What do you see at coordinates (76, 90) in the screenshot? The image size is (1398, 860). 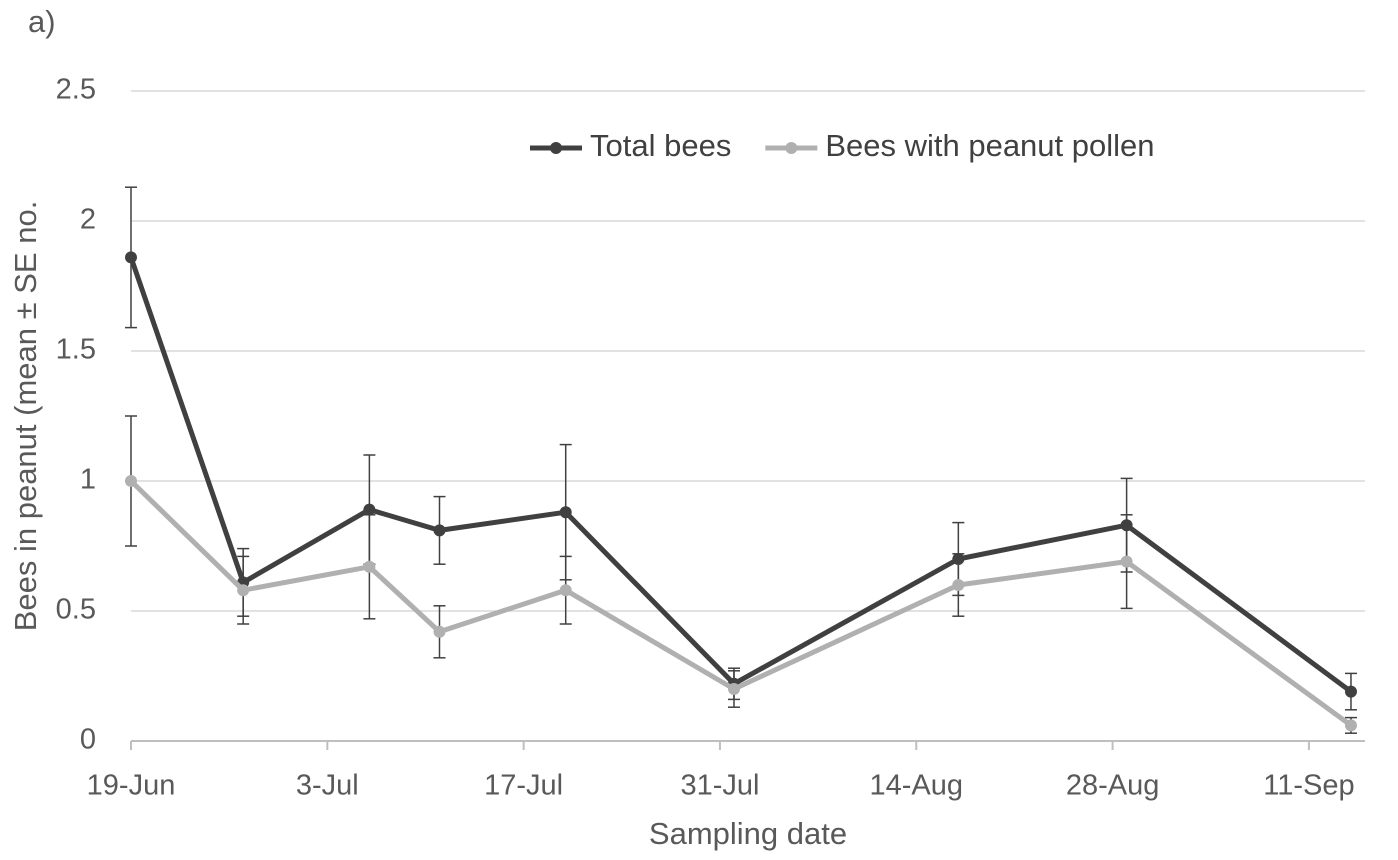 I see `y-tick-label: 2.5` at bounding box center [76, 90].